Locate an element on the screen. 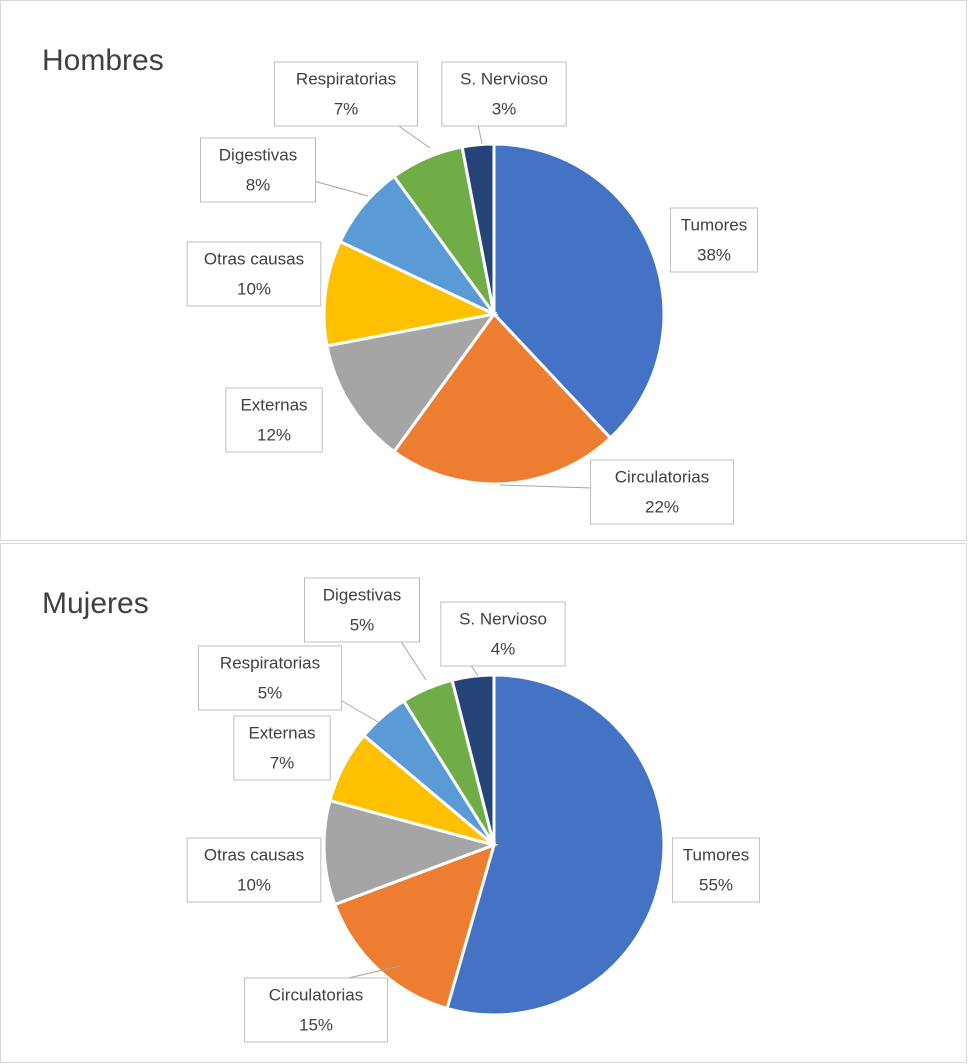 This screenshot has width=968, height=1064. value-label: 12% is located at coordinates (274, 434).